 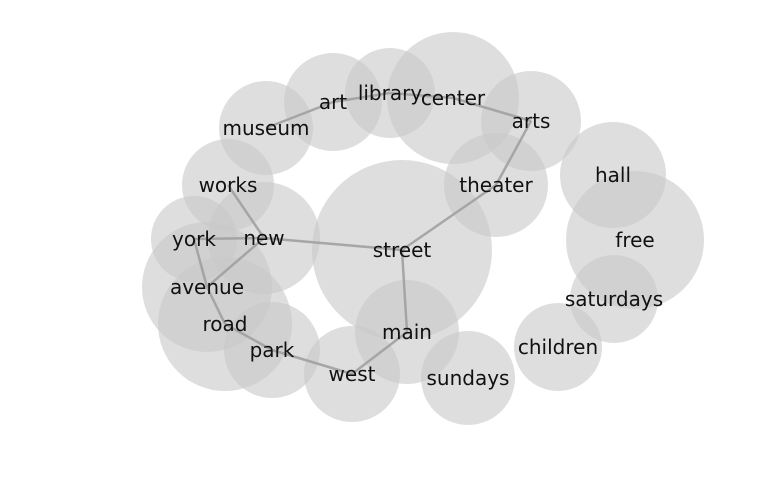 I want to click on edge-new-york, so click(x=229, y=238).